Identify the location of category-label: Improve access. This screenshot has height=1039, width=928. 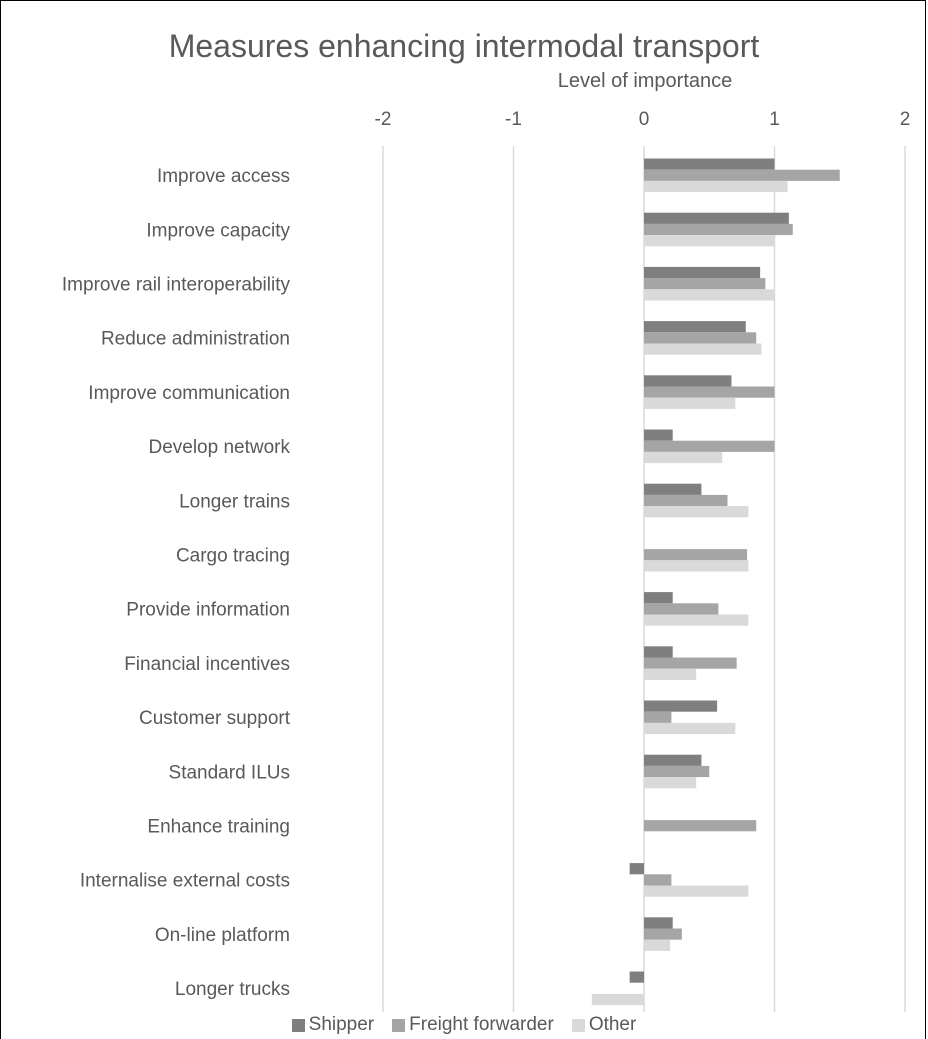
(223, 176).